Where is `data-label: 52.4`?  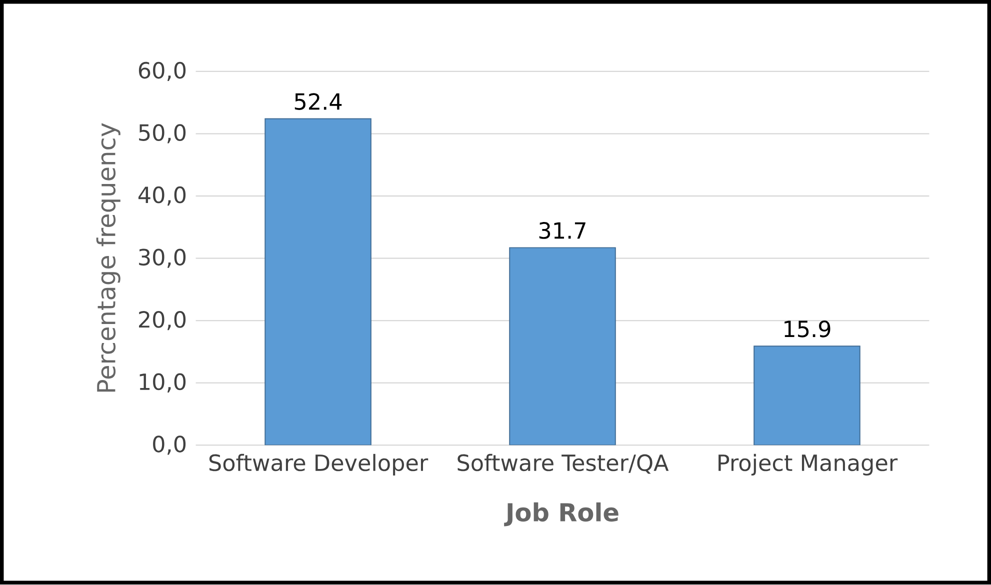 data-label: 52.4 is located at coordinates (318, 101).